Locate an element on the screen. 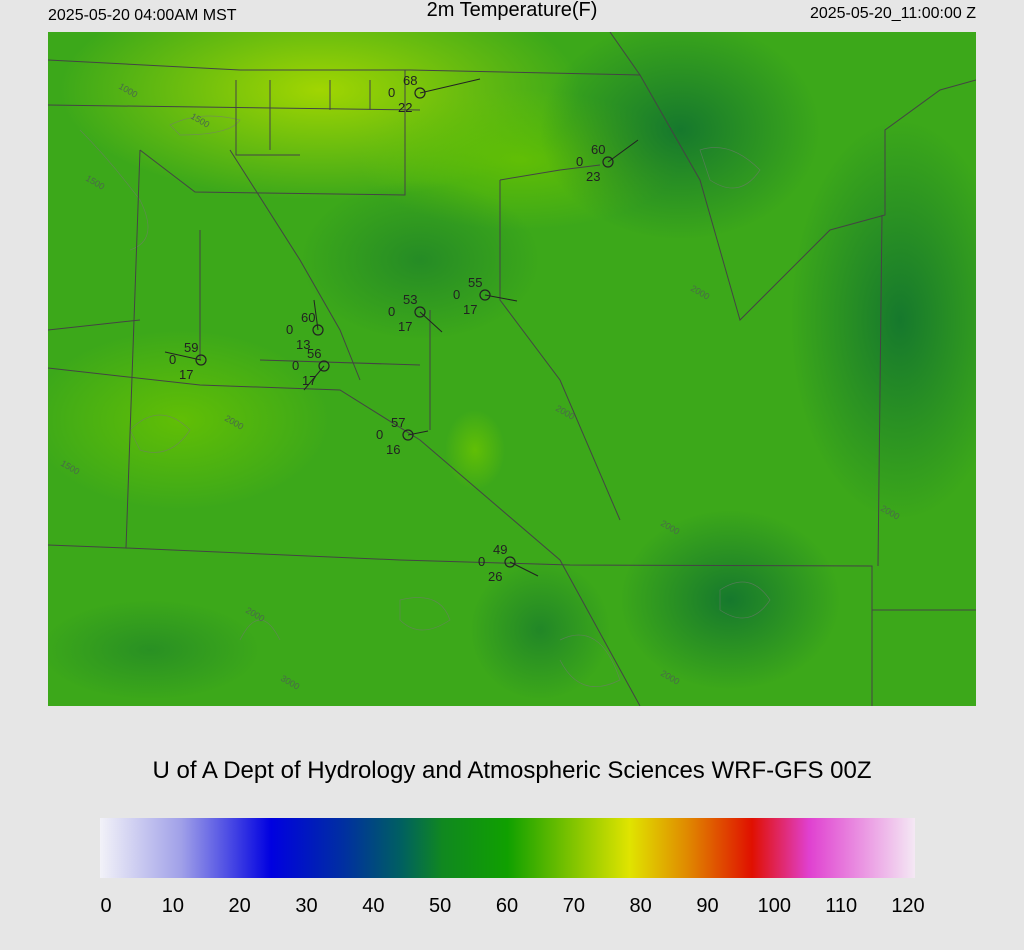  colorbar-tick-label: 70 is located at coordinates (574, 906).